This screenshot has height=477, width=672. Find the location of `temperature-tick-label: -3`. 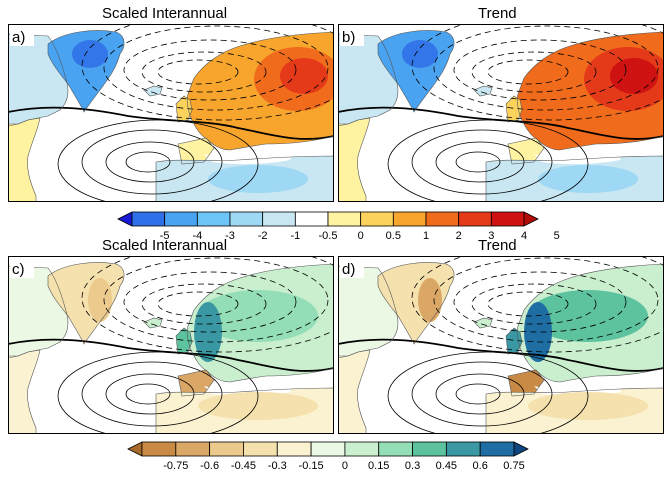

temperature-tick-label: -3 is located at coordinates (230, 236).